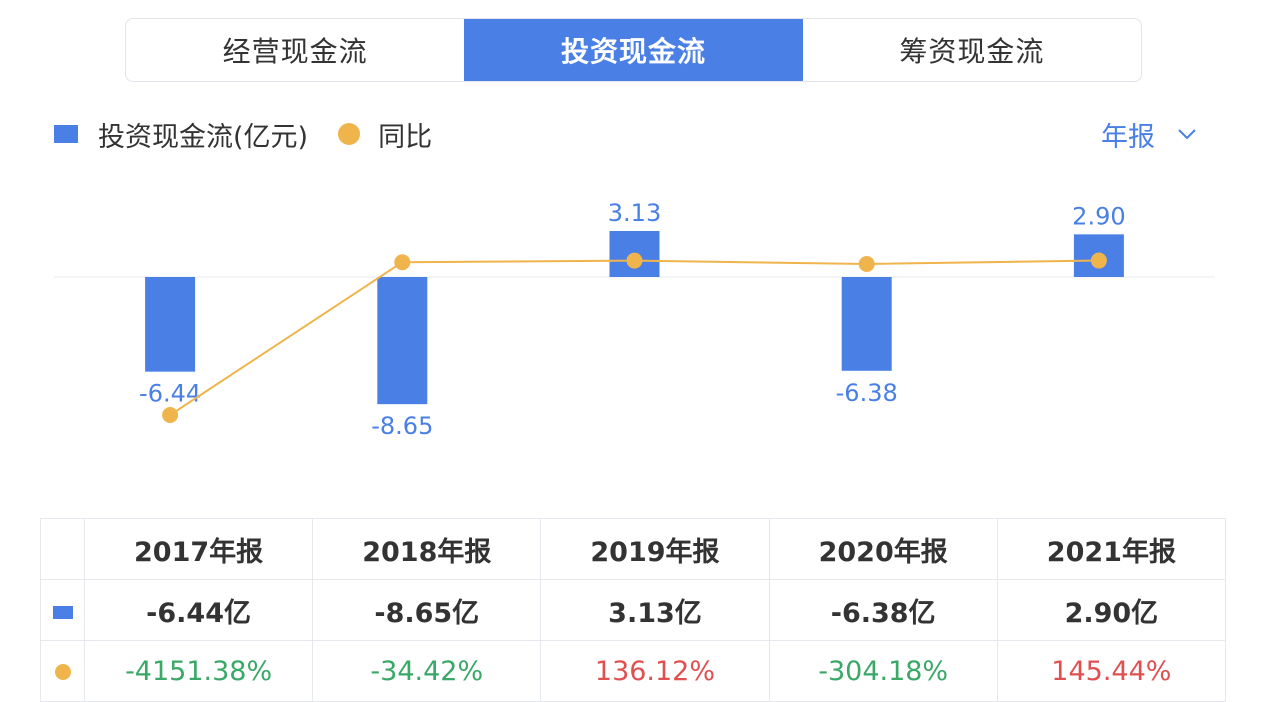  I want to click on bar-value-label: 3.13, so click(634, 213).